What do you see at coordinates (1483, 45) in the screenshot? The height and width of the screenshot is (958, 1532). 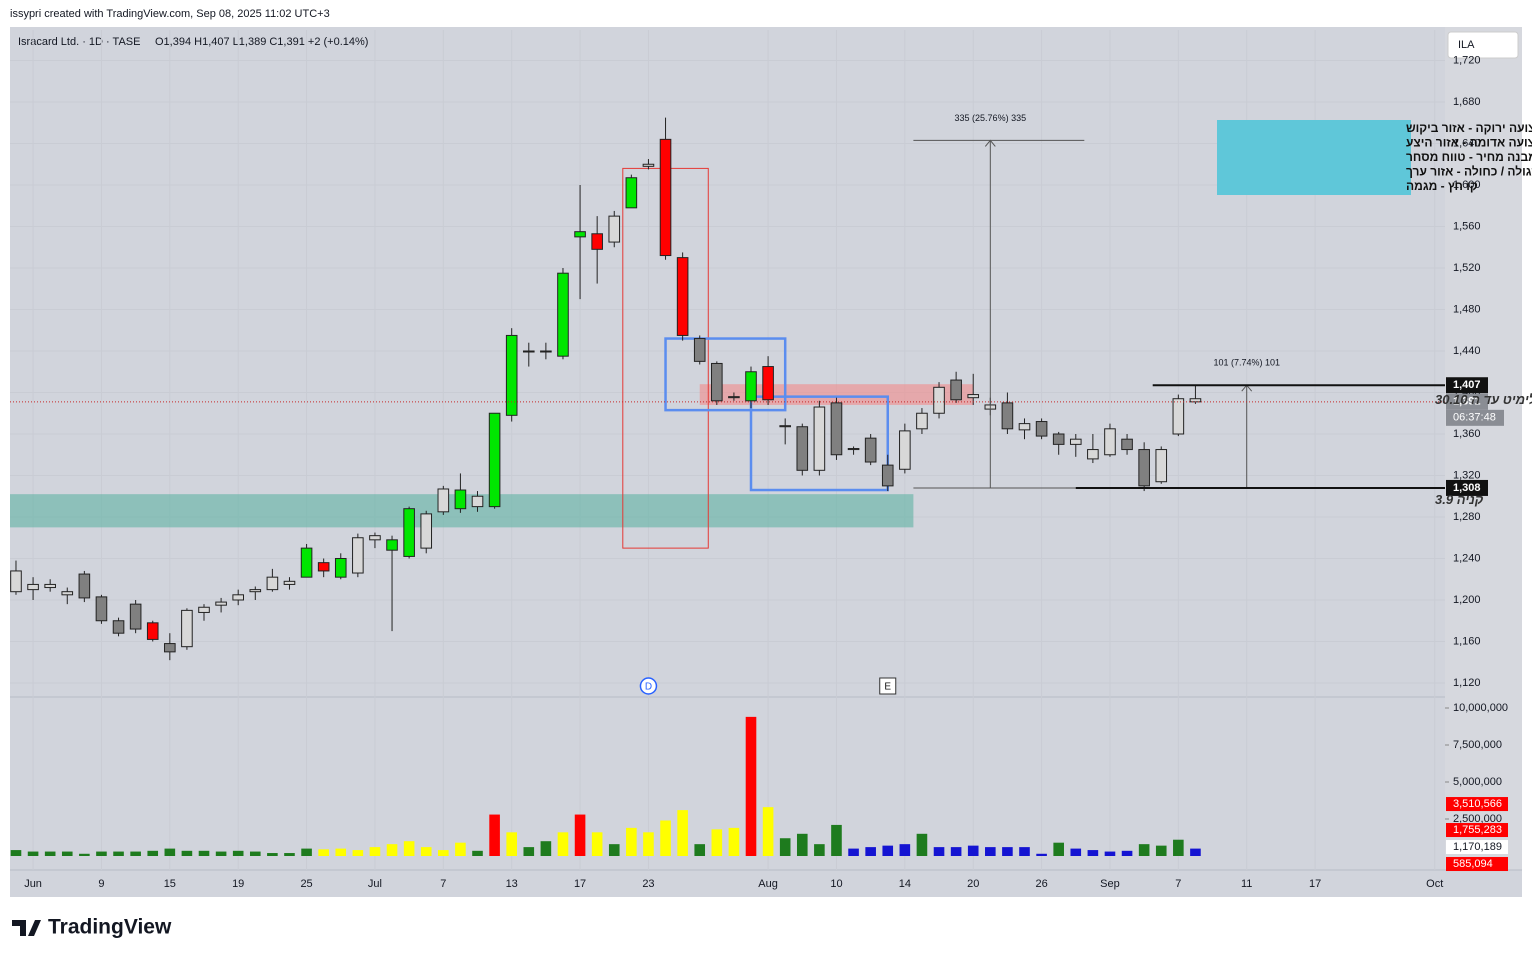 I see `currency-button` at bounding box center [1483, 45].